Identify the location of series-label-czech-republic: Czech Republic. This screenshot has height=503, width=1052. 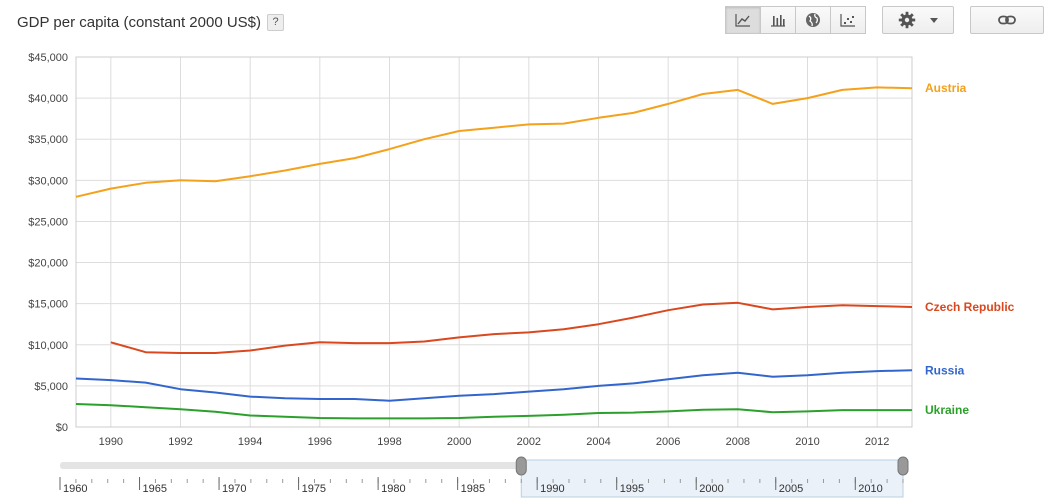
(970, 307).